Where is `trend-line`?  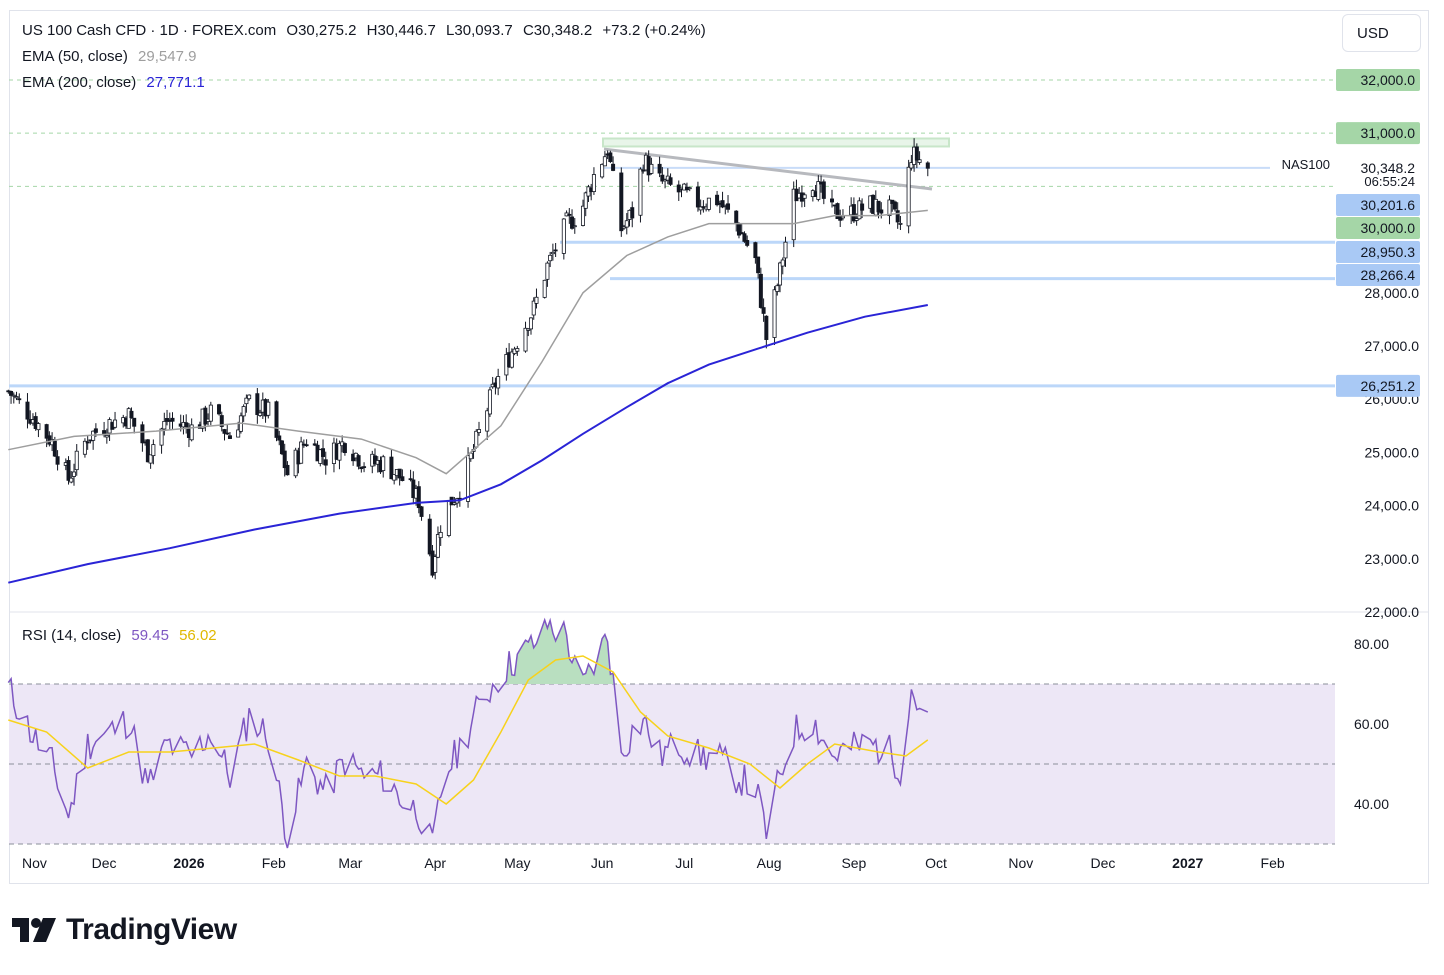 trend-line is located at coordinates (768, 169).